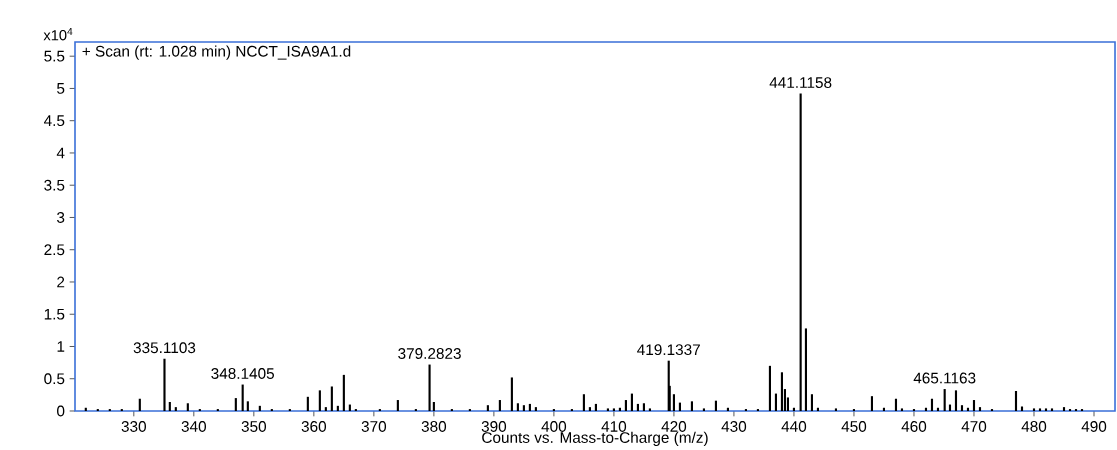  What do you see at coordinates (494, 426) in the screenshot?
I see `x-tick-label: 390` at bounding box center [494, 426].